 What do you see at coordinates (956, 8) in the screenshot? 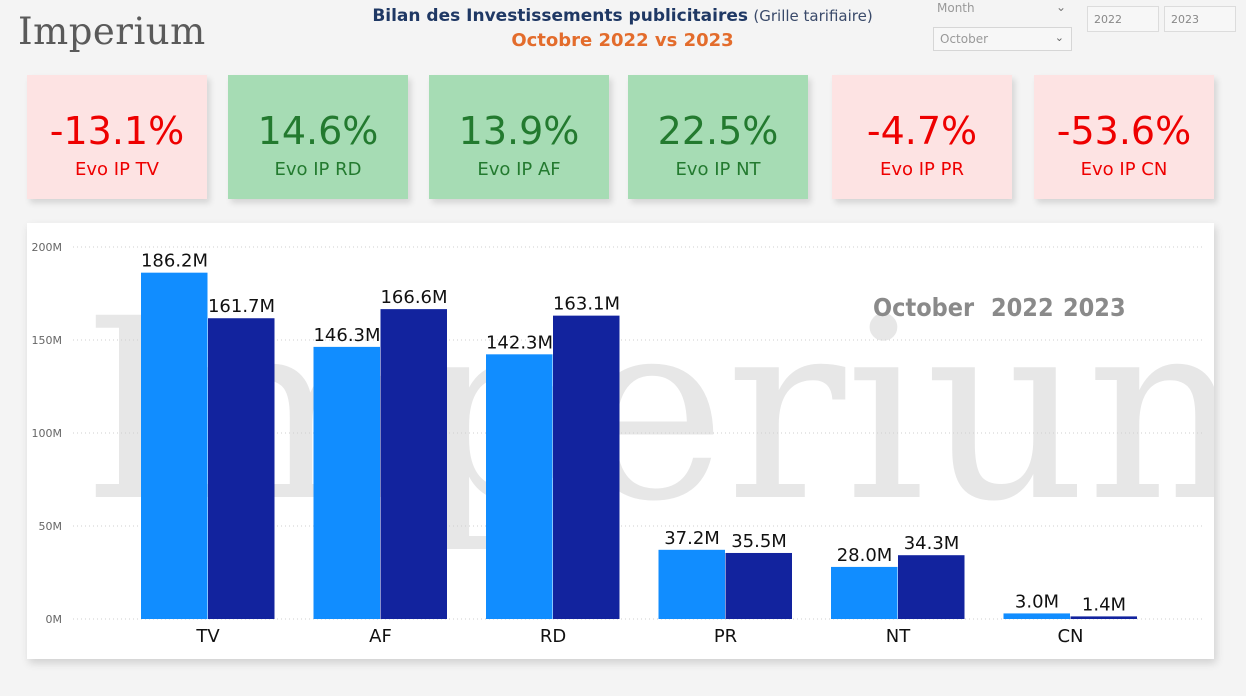
I see `month-slicer-label: Month` at bounding box center [956, 8].